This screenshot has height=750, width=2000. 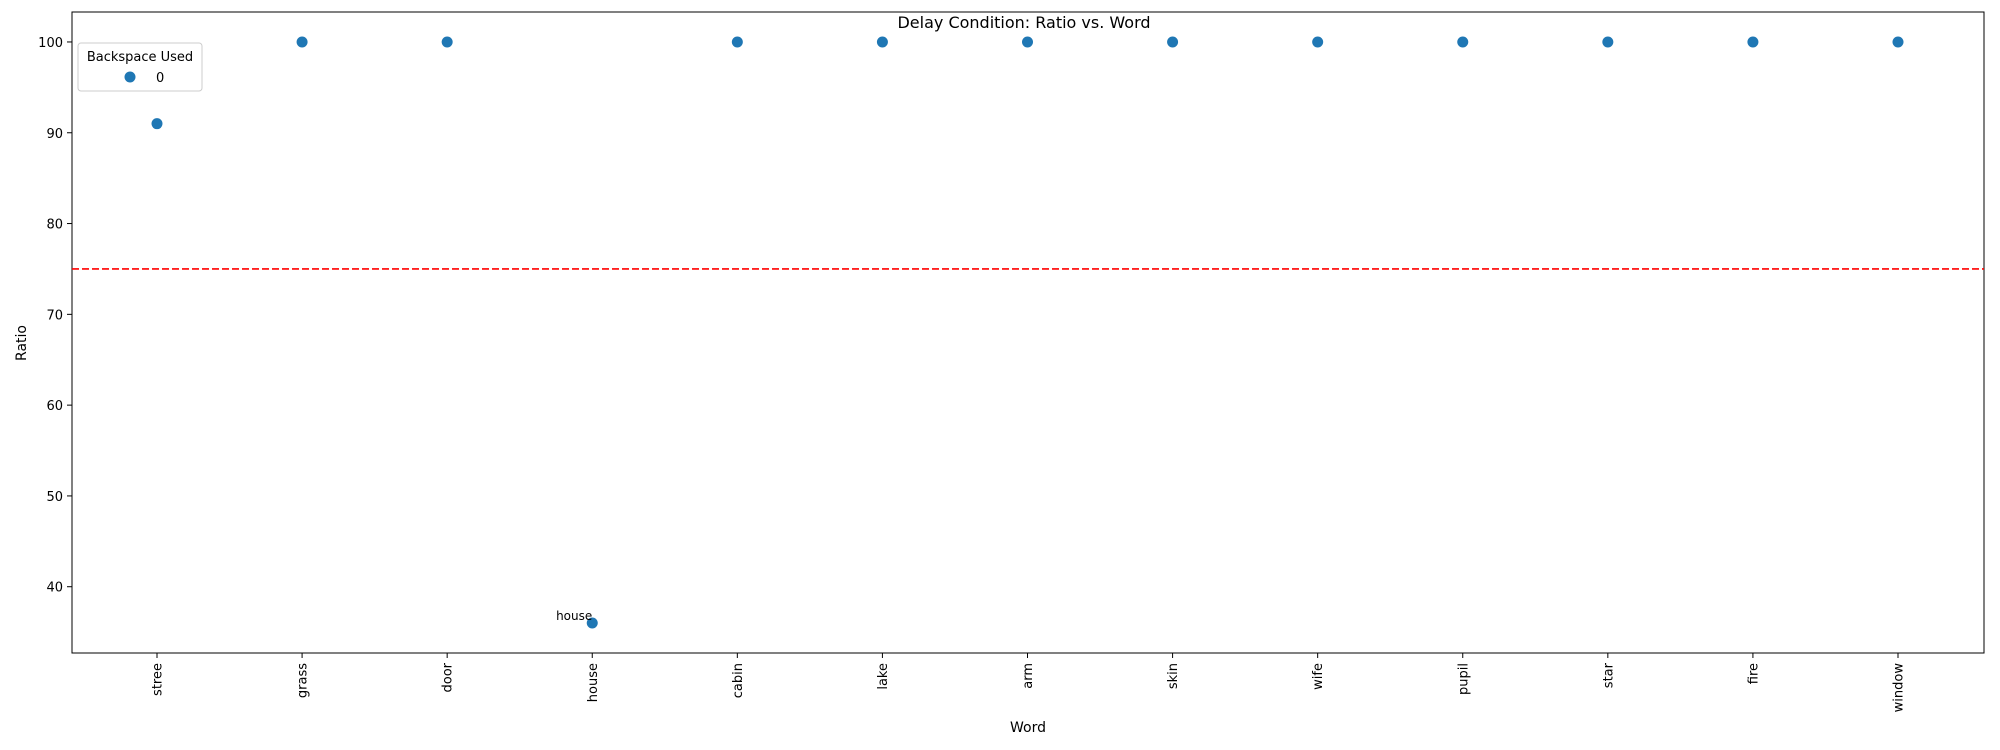 I want to click on y-tick-label: 100, so click(x=50, y=43).